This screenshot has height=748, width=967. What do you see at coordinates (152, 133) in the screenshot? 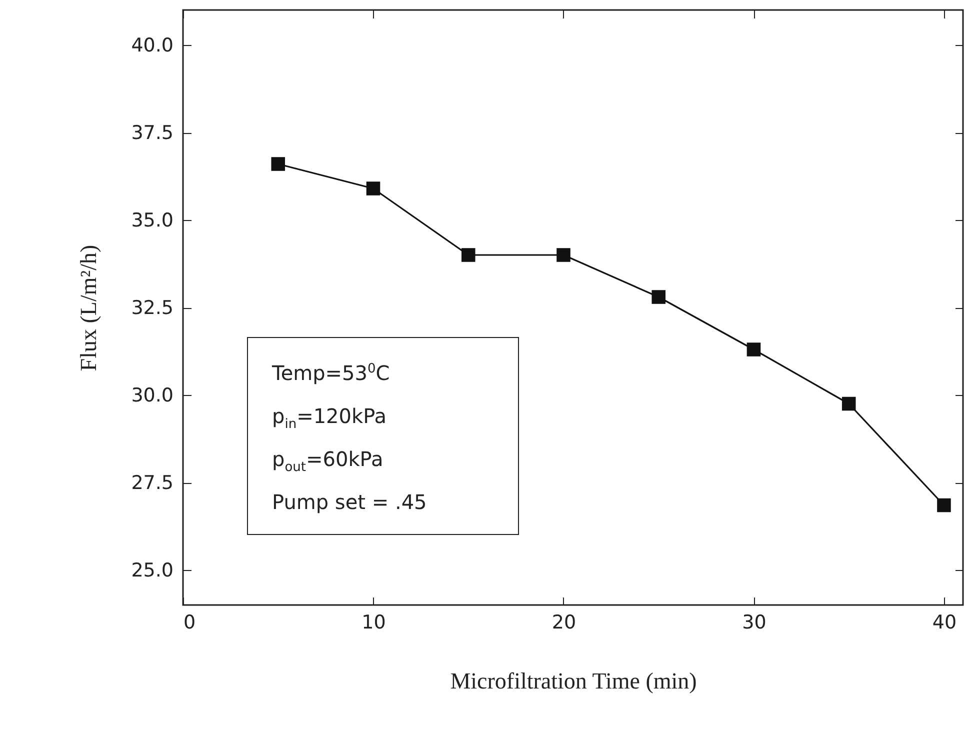
I see `y-tick-label: 37.5` at bounding box center [152, 133].